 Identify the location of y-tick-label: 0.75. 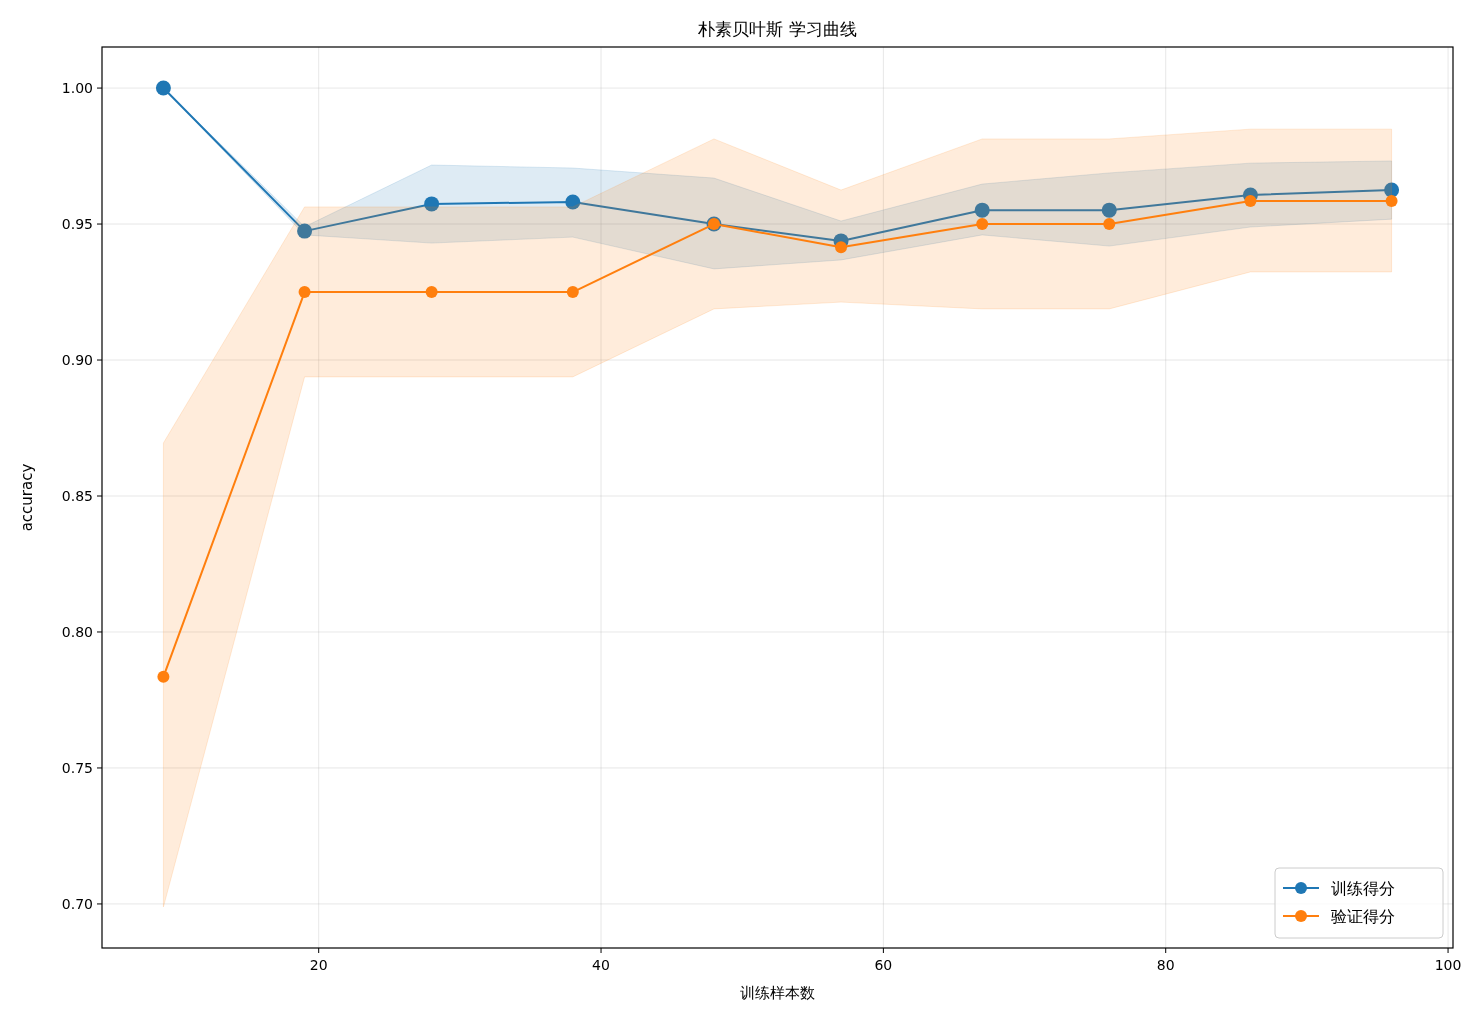
(77, 767).